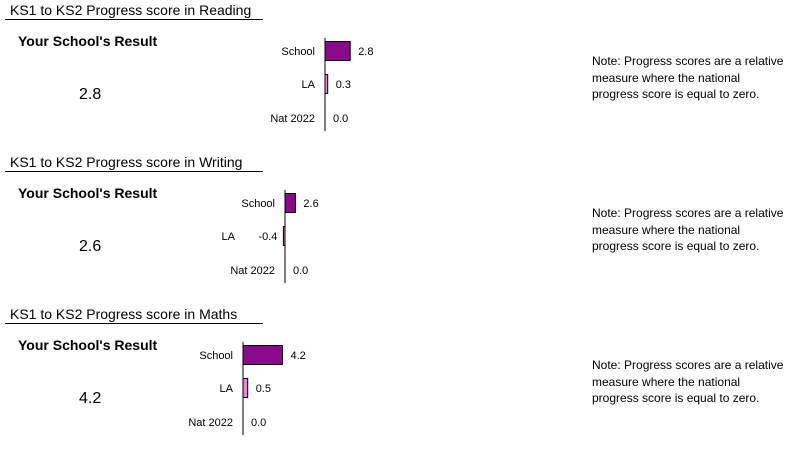 This screenshot has height=456, width=791. I want to click on progress-chart: School 4.2 LA 0.5 Nat 2022 0.0, so click(247, 388).